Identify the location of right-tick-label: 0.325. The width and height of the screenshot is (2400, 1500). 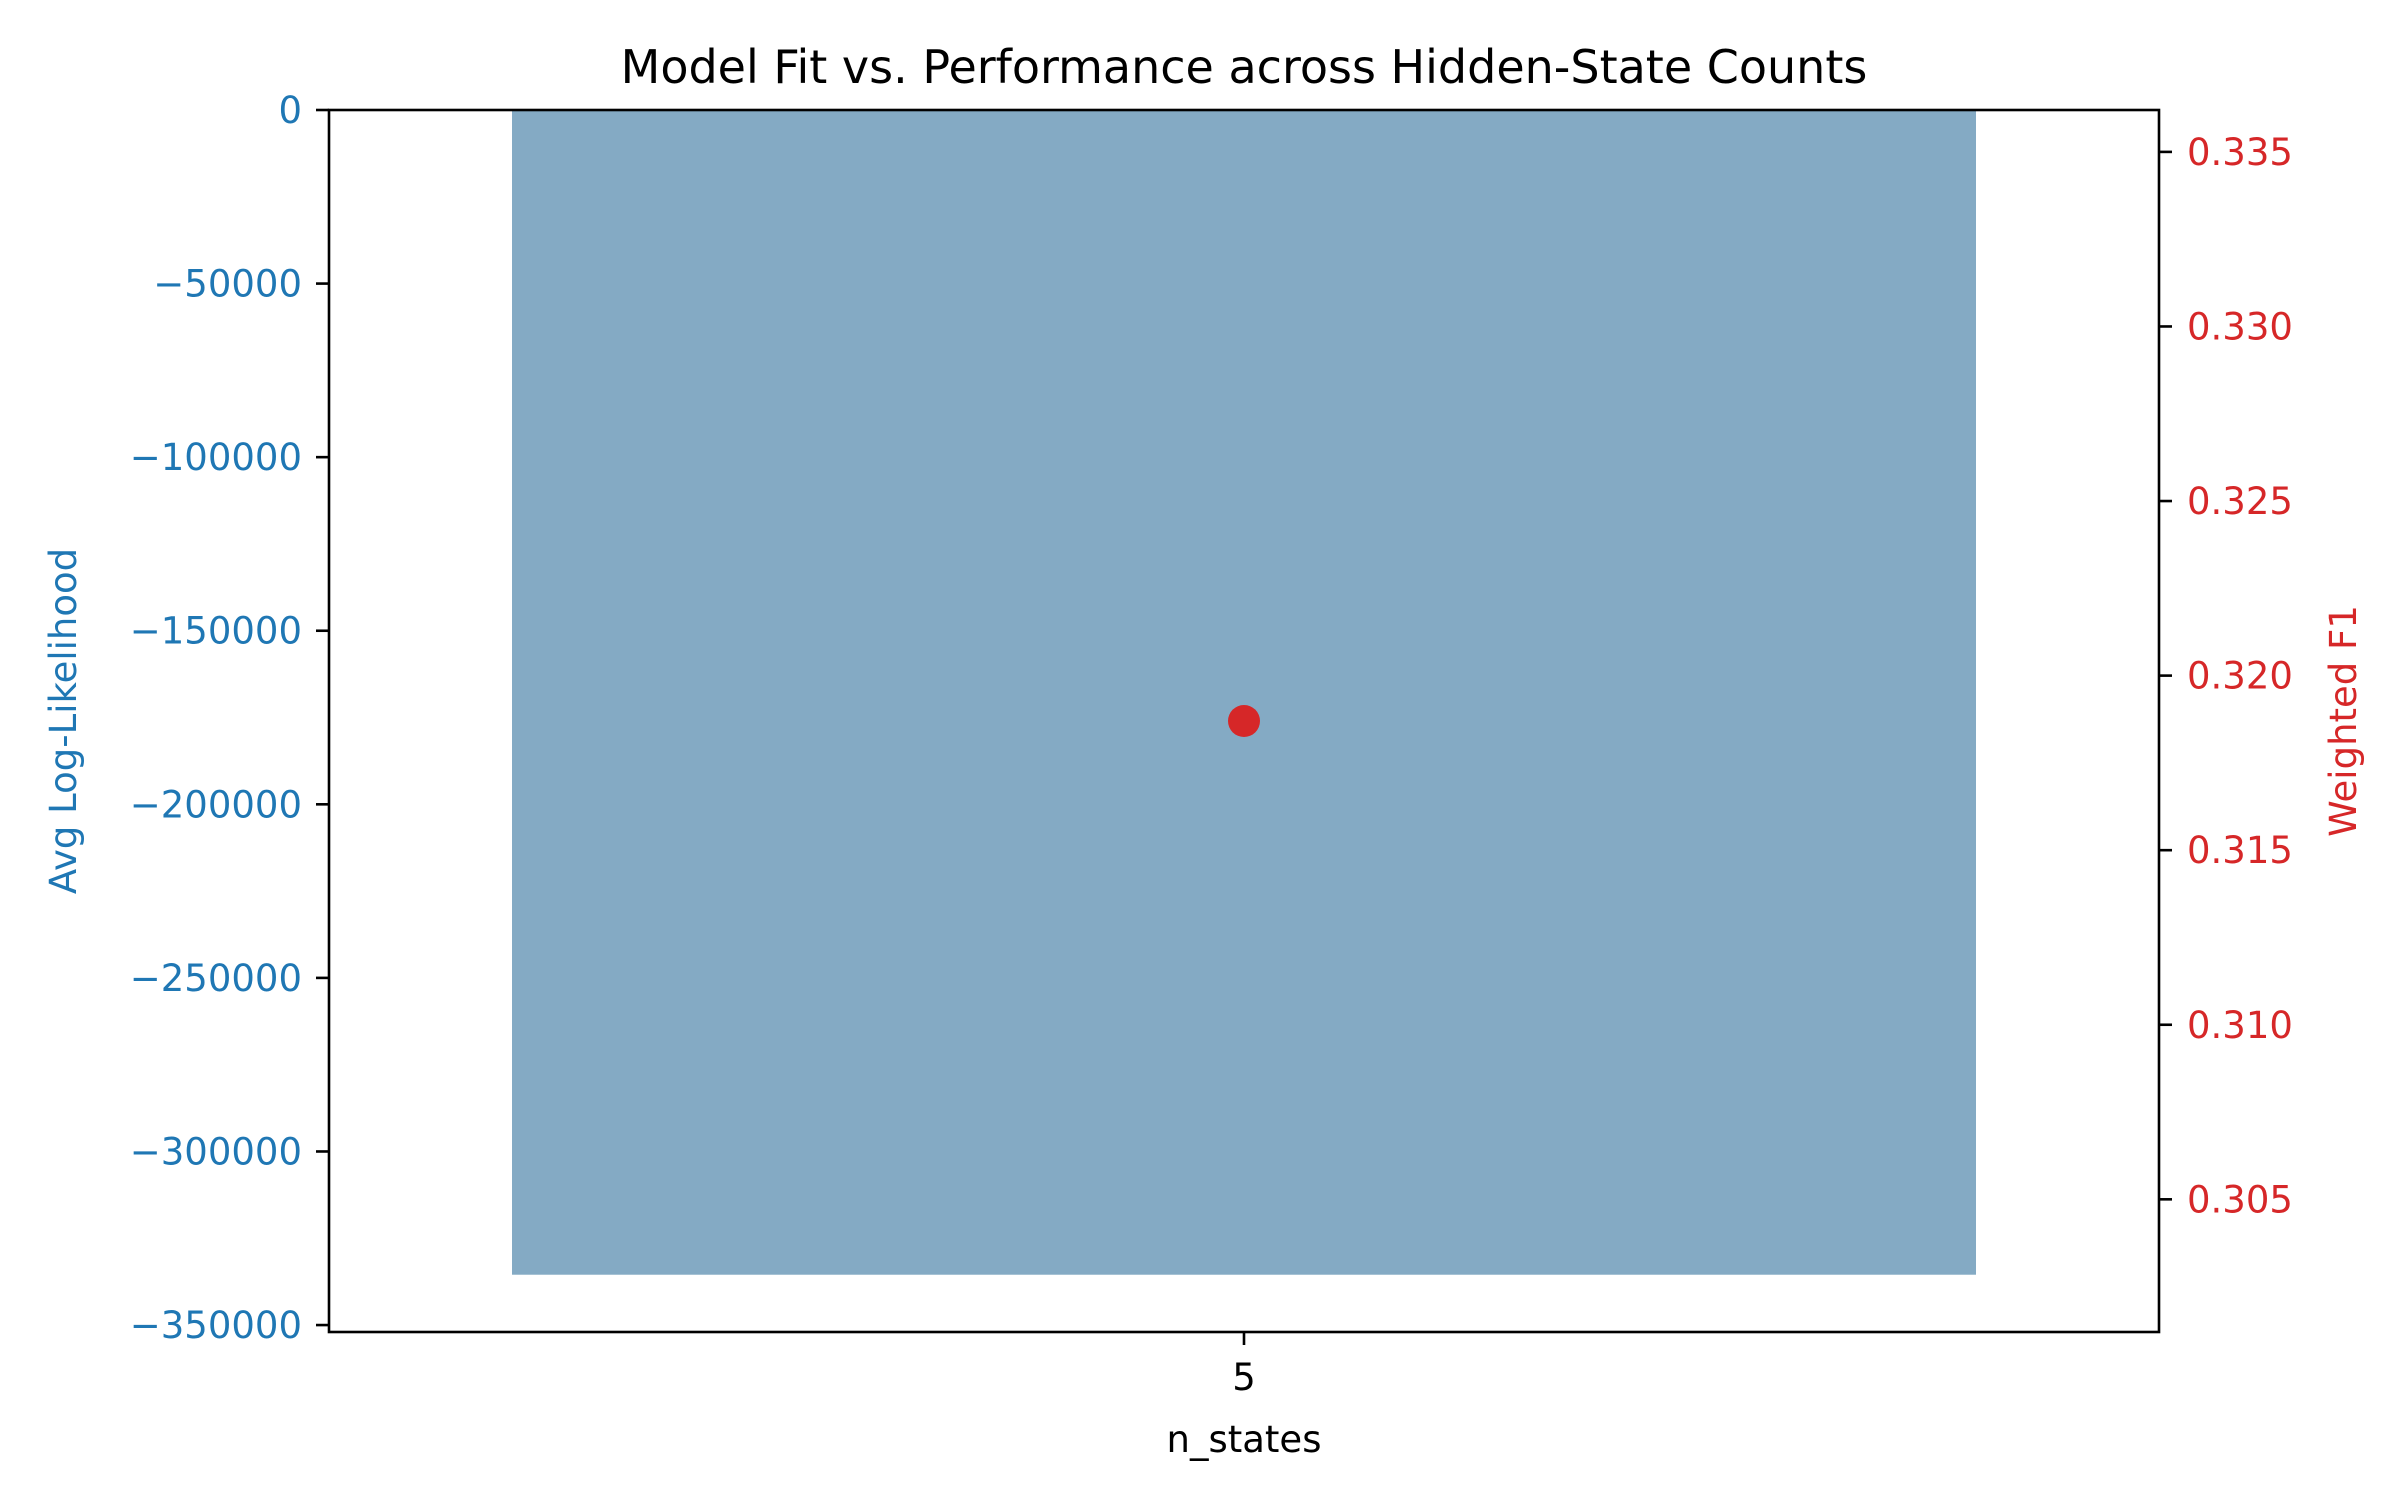
(2240, 501).